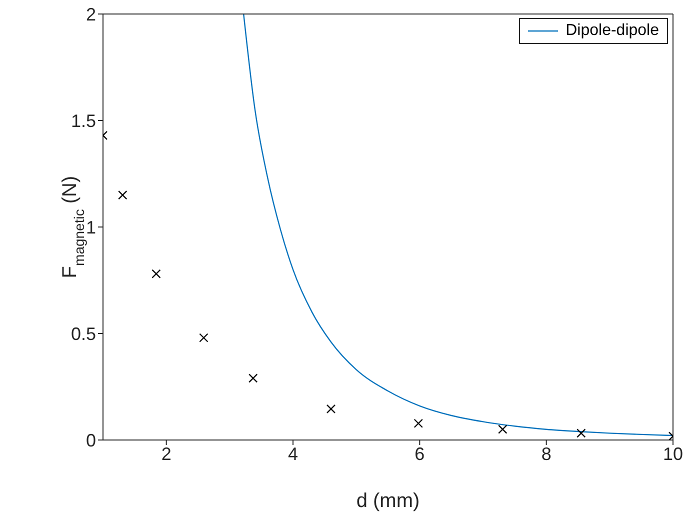  Describe the element at coordinates (91, 440) in the screenshot. I see `y-tick-label: 0` at that location.